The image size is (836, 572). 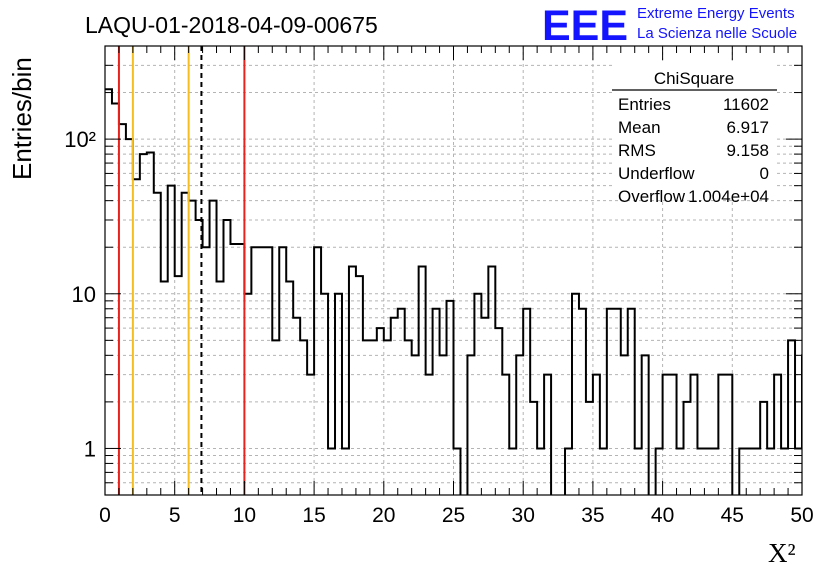 I want to click on reference-lines, so click(x=181, y=270).